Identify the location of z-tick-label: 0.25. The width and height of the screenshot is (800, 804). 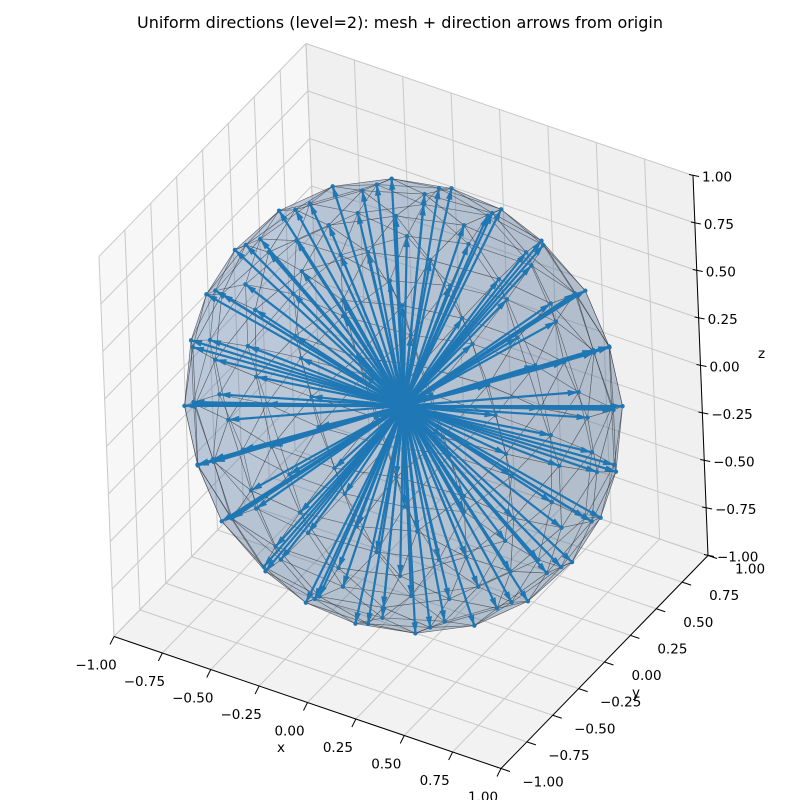
(723, 320).